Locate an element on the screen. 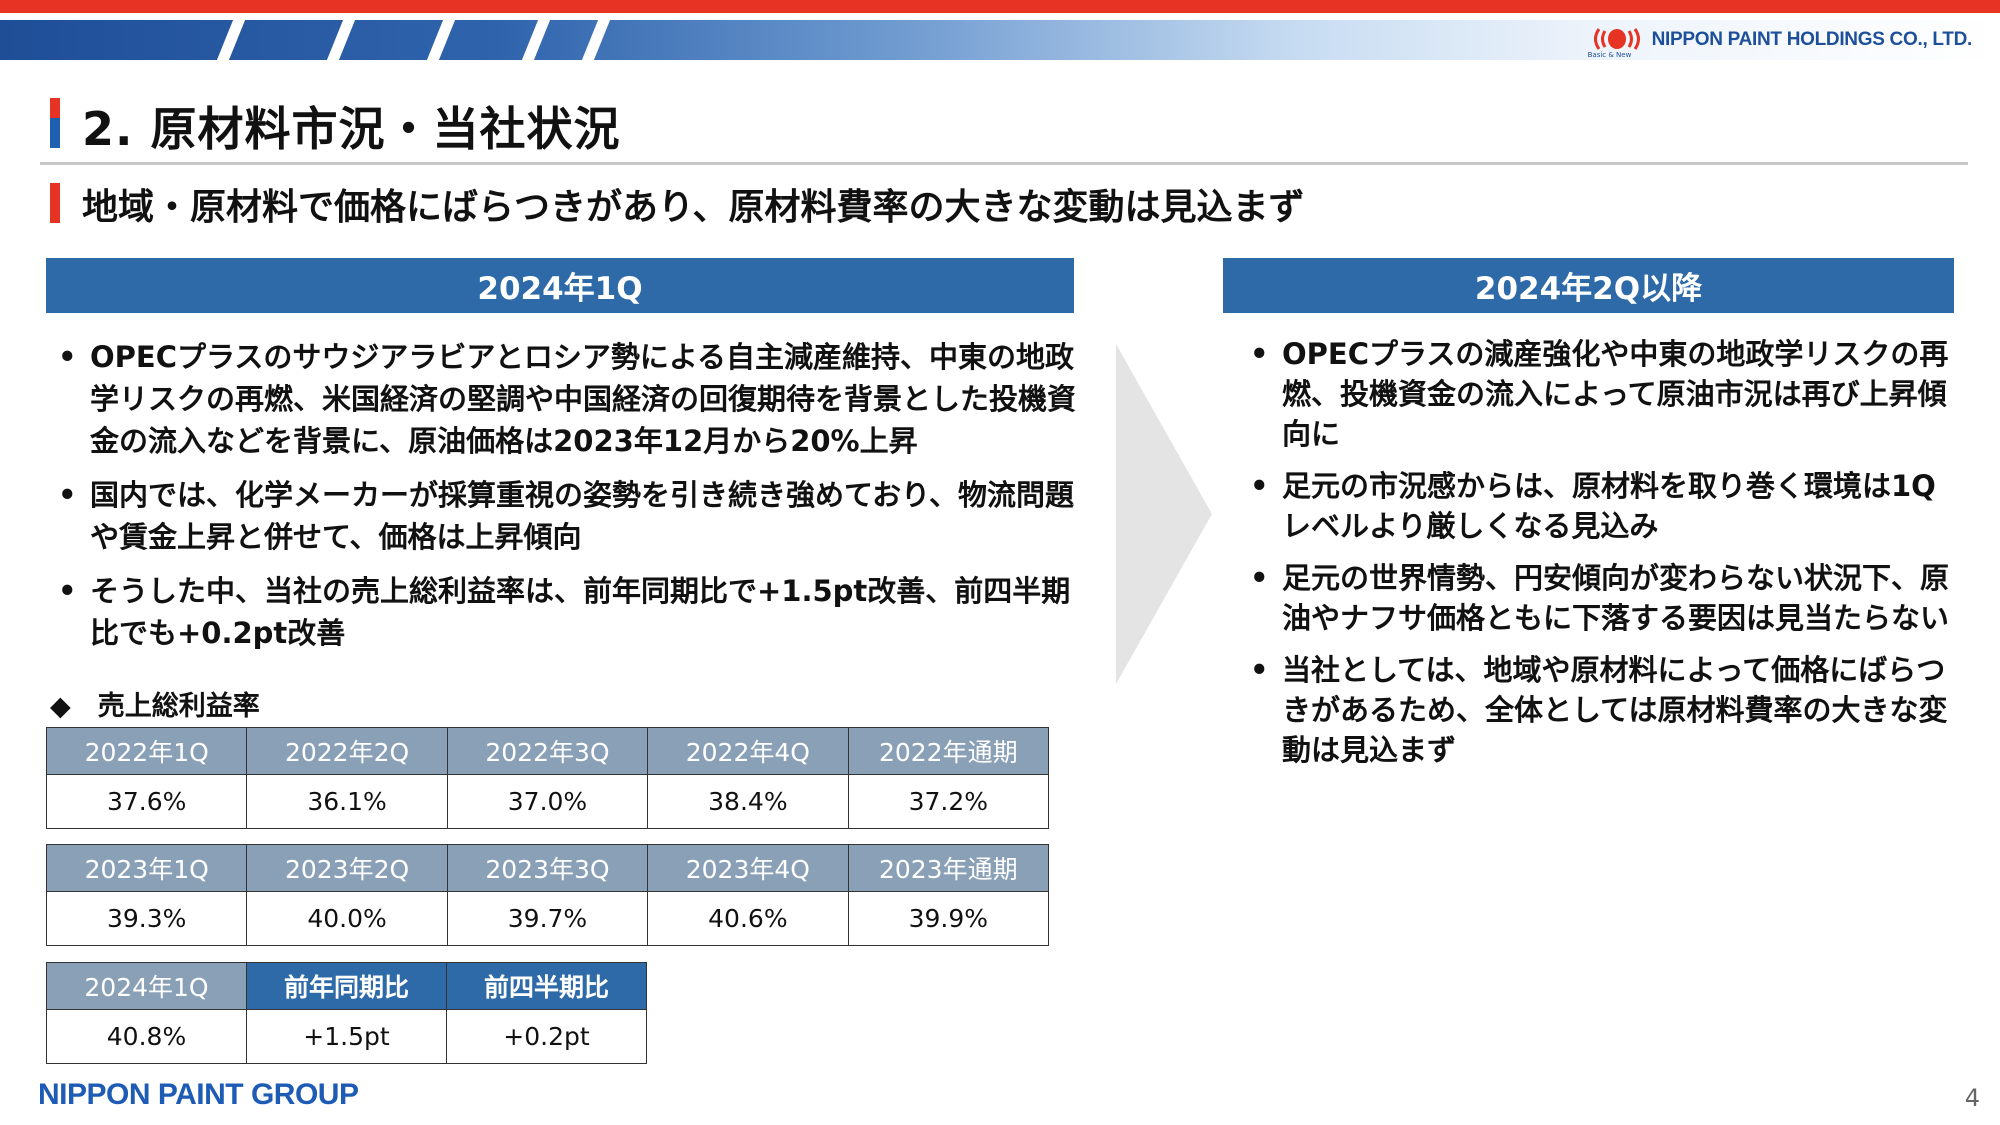 Image resolution: width=2000 pixels, height=1125 pixels. table-cell: 39.7% is located at coordinates (547, 918).